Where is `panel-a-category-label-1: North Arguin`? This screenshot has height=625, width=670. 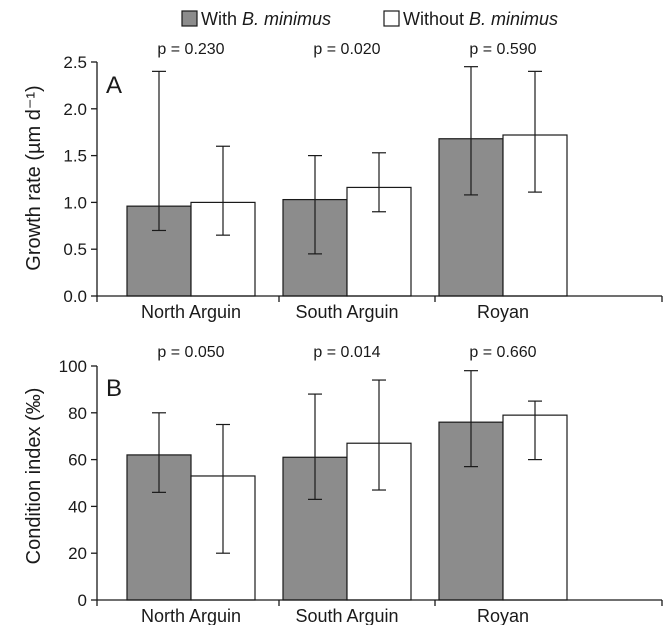
panel-a-category-label-1: North Arguin is located at coordinates (191, 312).